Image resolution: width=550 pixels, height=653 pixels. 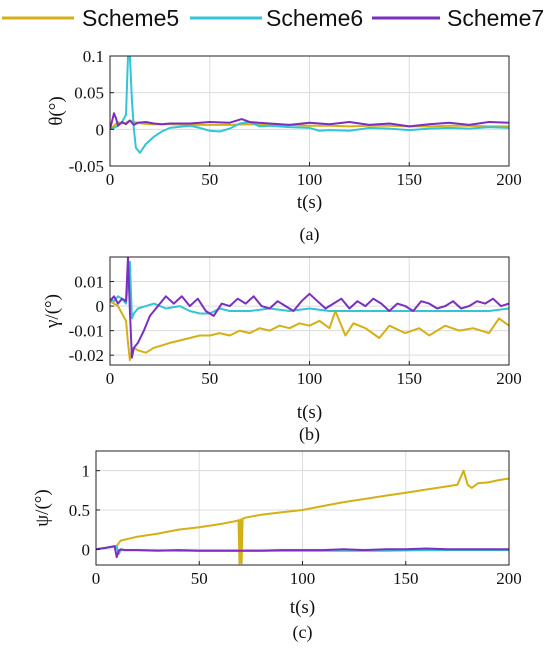 What do you see at coordinates (89, 93) in the screenshot?
I see `y-tick-label: 0.05` at bounding box center [89, 93].